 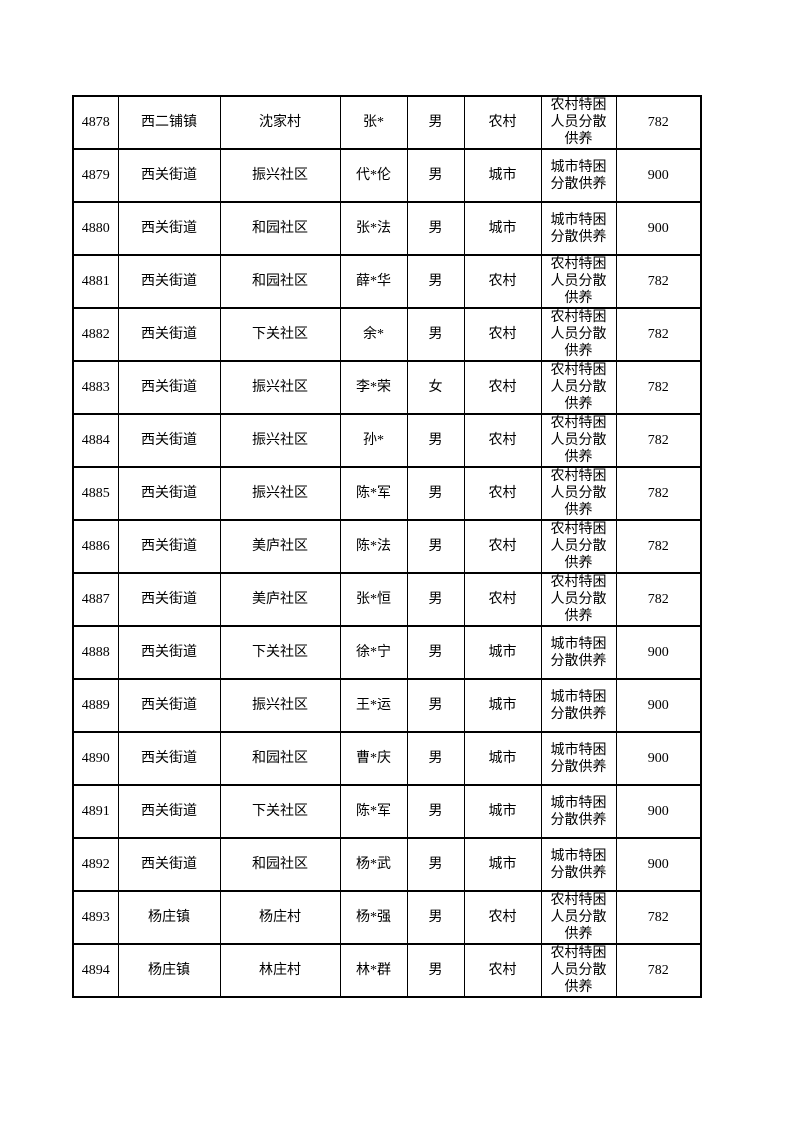 What do you see at coordinates (387, 387) in the screenshot?
I see `table-row: 4883 西关街道 振兴社区 李*荣 女 农村 农村特困人员分散供养 782` at bounding box center [387, 387].